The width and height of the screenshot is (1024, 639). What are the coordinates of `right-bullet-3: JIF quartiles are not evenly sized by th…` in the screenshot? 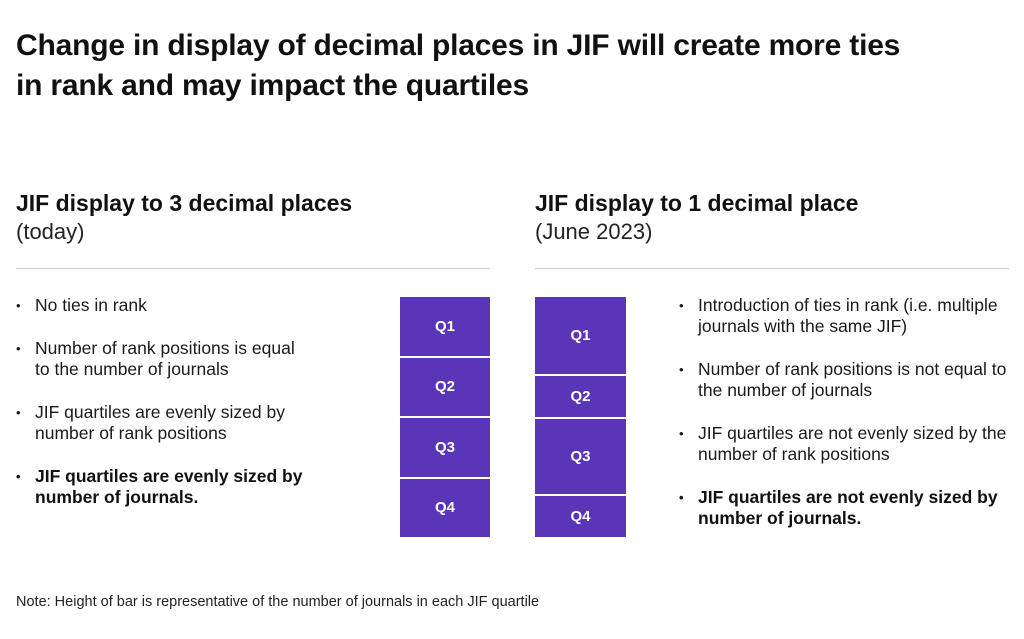 It's located at (844, 444).